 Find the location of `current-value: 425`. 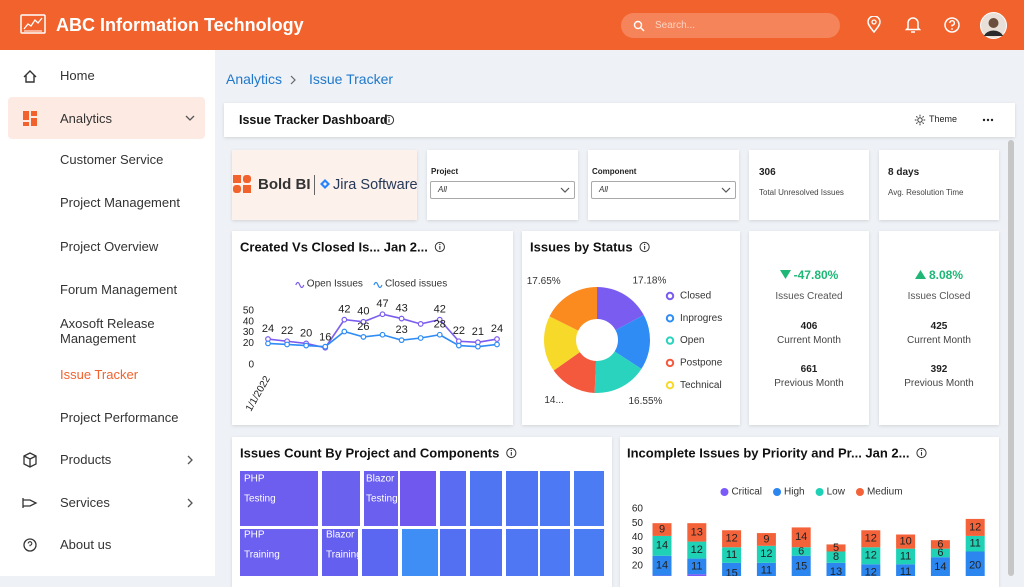

current-value: 425 is located at coordinates (939, 326).